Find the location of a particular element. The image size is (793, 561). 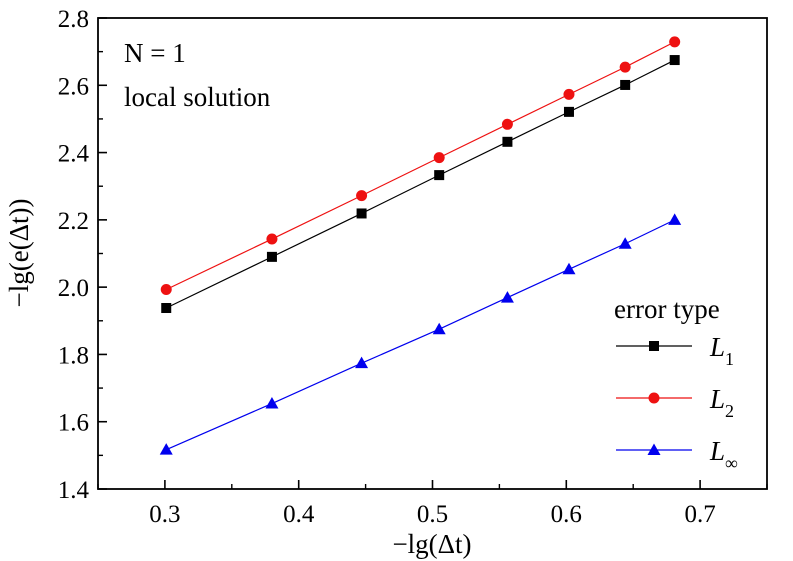

legend-entry: L2 is located at coordinates (675, 402).